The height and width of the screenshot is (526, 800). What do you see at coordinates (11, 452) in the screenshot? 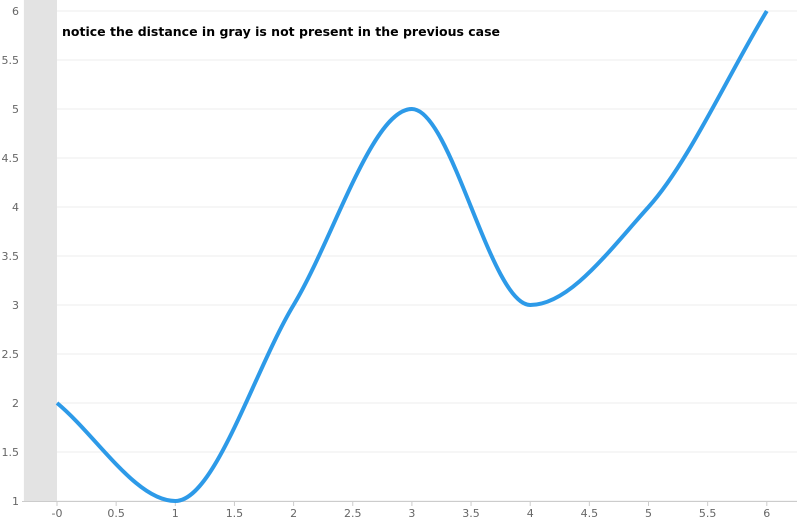
I see `y-tick-label: 1.5` at bounding box center [11, 452].